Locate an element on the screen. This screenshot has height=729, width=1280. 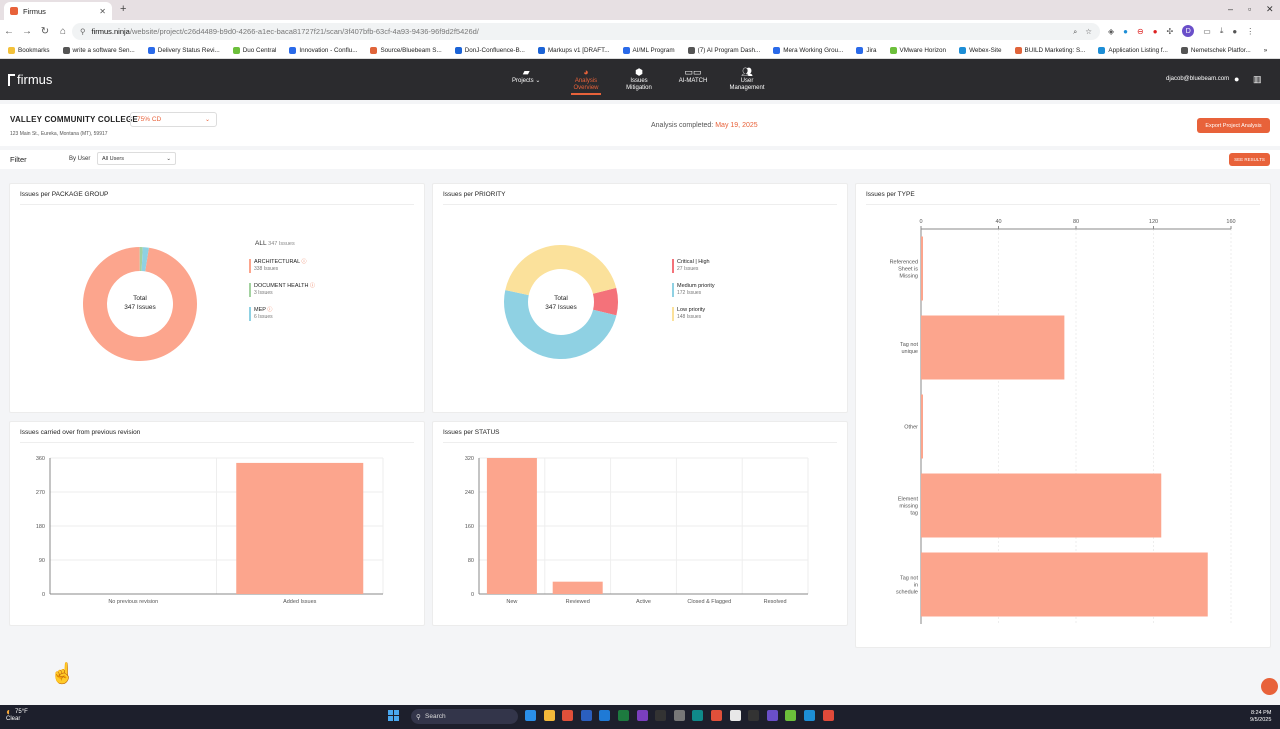
new-tab-button: + is located at coordinates (123, 9).